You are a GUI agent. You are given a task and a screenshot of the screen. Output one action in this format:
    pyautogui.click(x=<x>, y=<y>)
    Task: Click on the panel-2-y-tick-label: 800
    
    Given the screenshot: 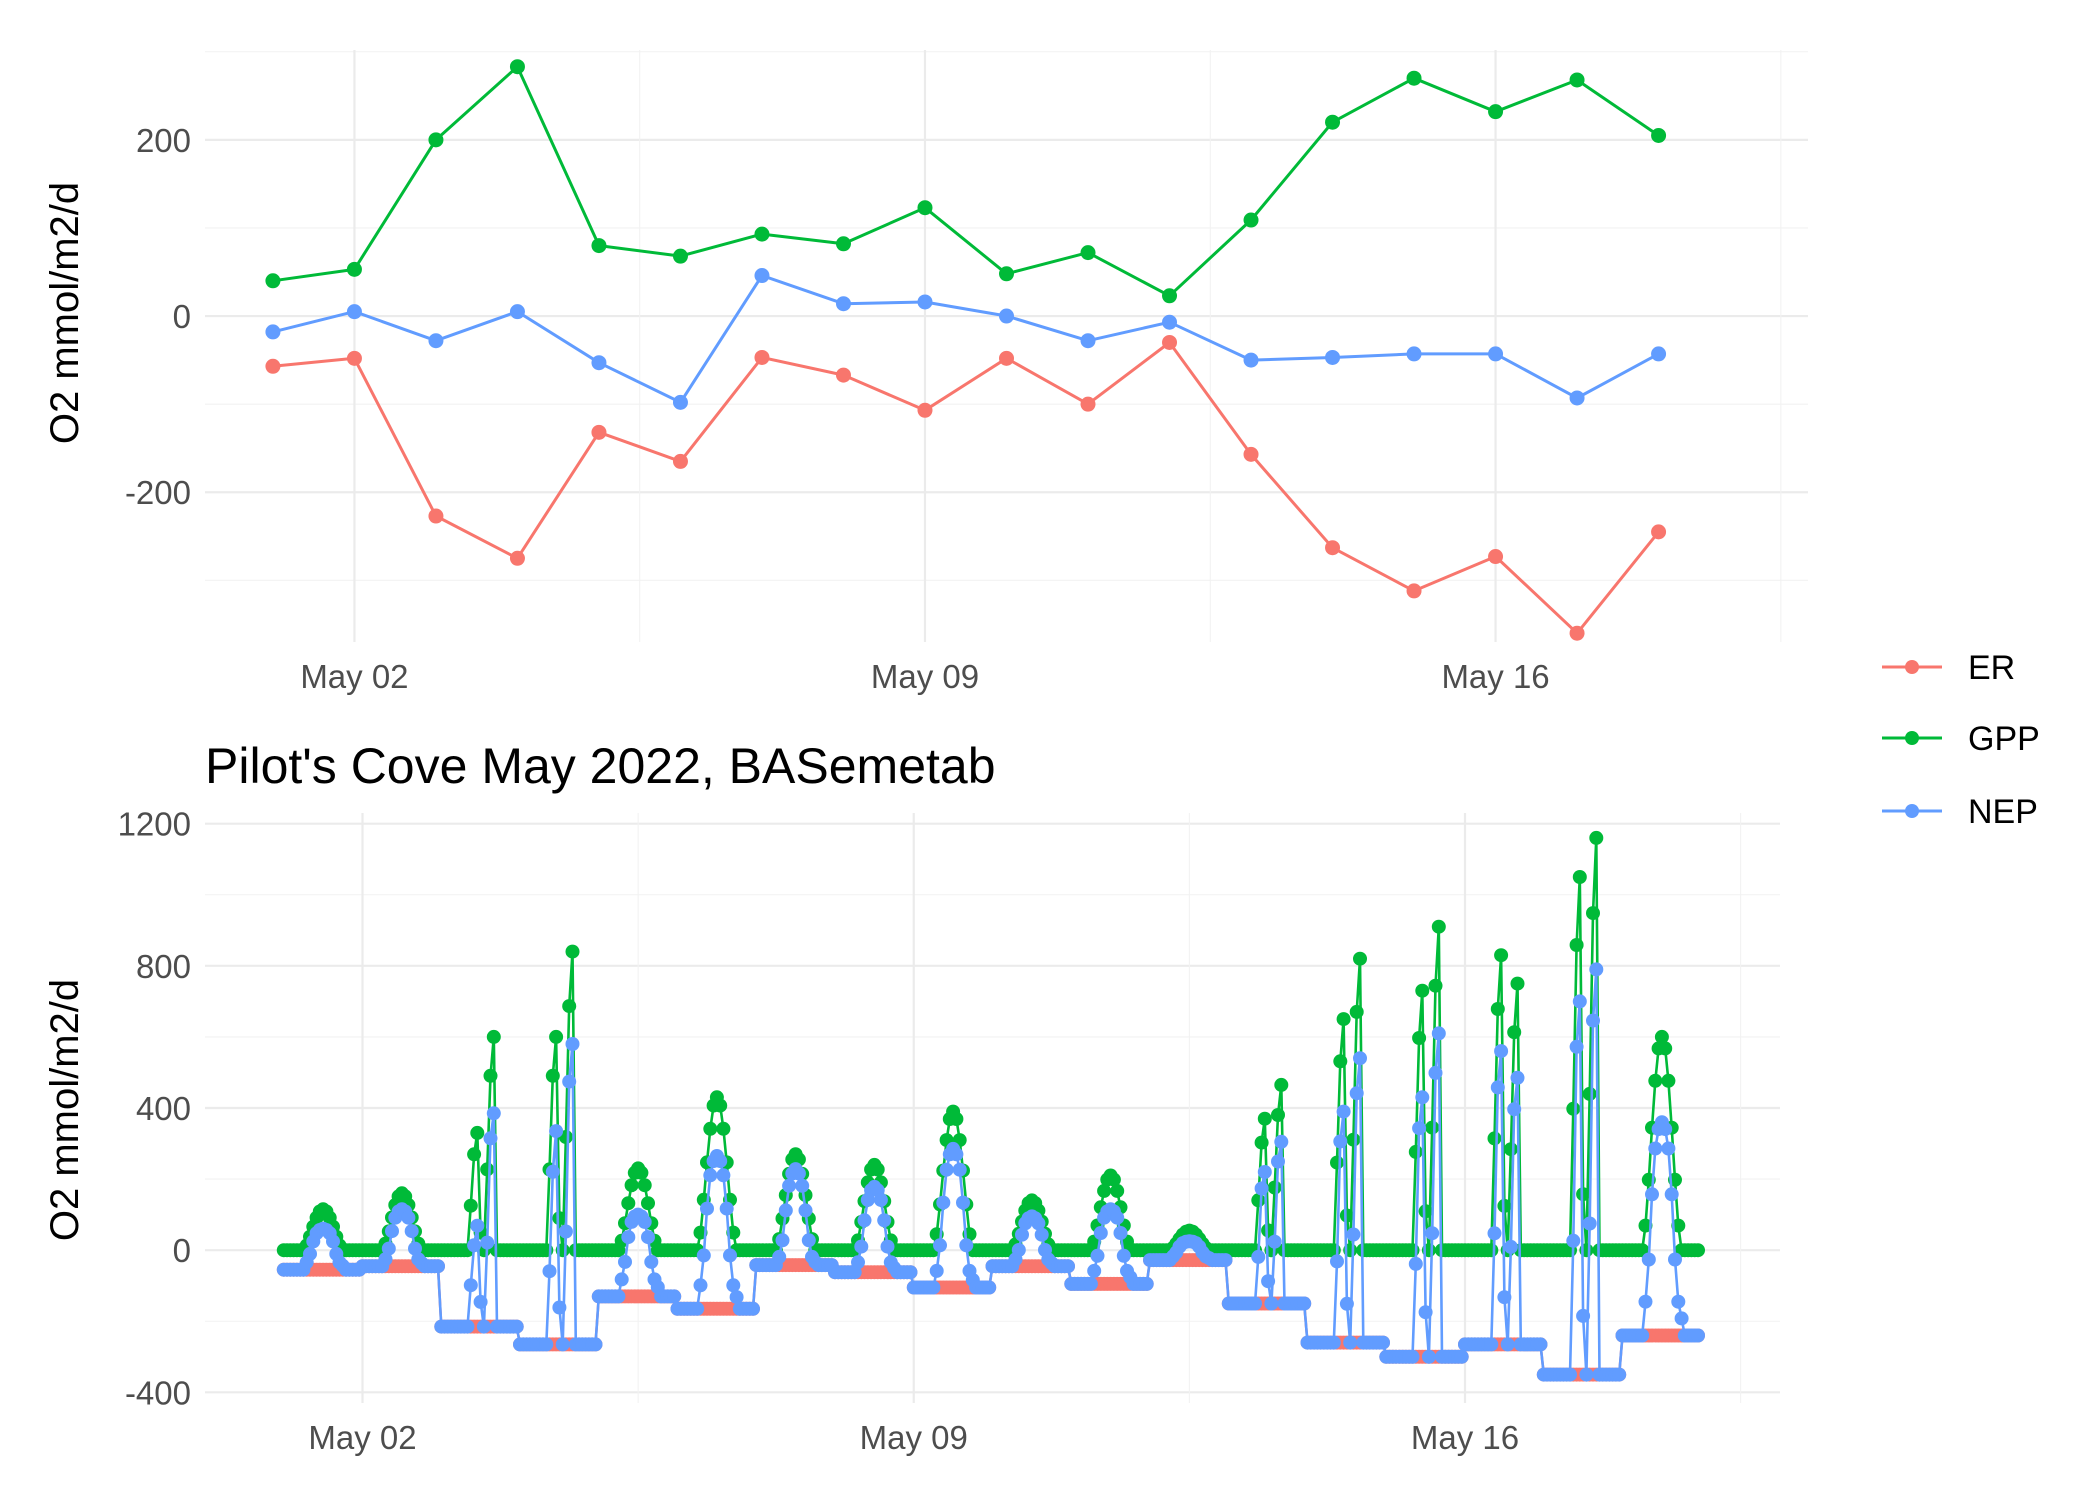 What is the action you would take?
    pyautogui.click(x=163, y=966)
    